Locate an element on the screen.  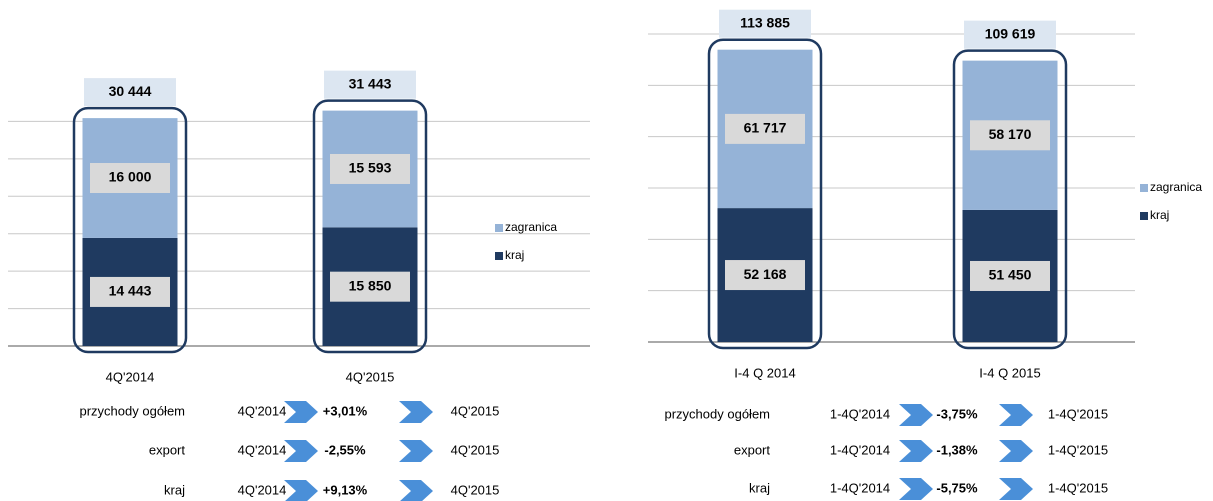
total-label: 30 444 is located at coordinates (130, 91).